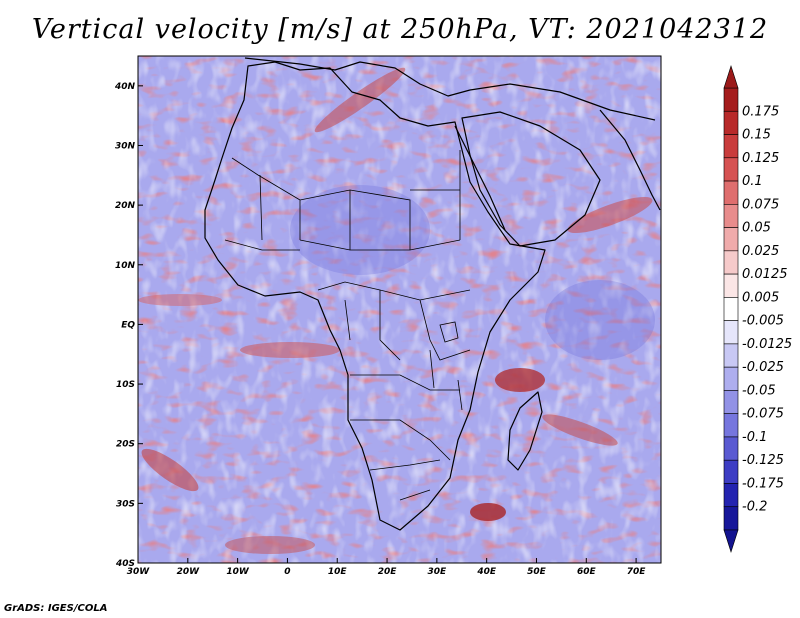 The image size is (800, 618). What do you see at coordinates (637, 572) in the screenshot?
I see `lon-tick-label: 70E` at bounding box center [637, 572].